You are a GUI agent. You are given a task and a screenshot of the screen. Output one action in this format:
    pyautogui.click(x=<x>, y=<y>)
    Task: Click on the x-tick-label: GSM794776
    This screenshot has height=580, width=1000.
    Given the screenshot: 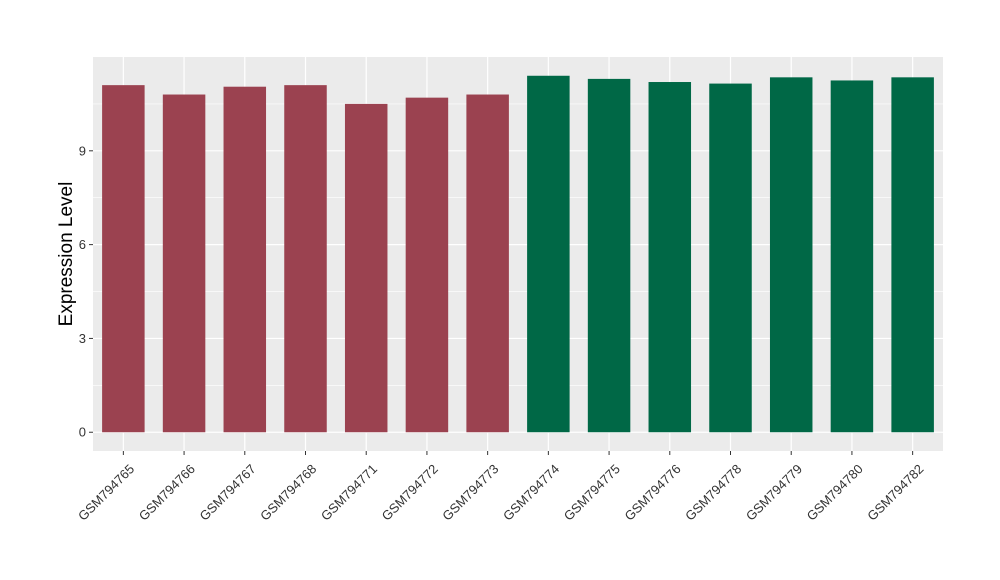 What is the action you would take?
    pyautogui.click(x=652, y=492)
    